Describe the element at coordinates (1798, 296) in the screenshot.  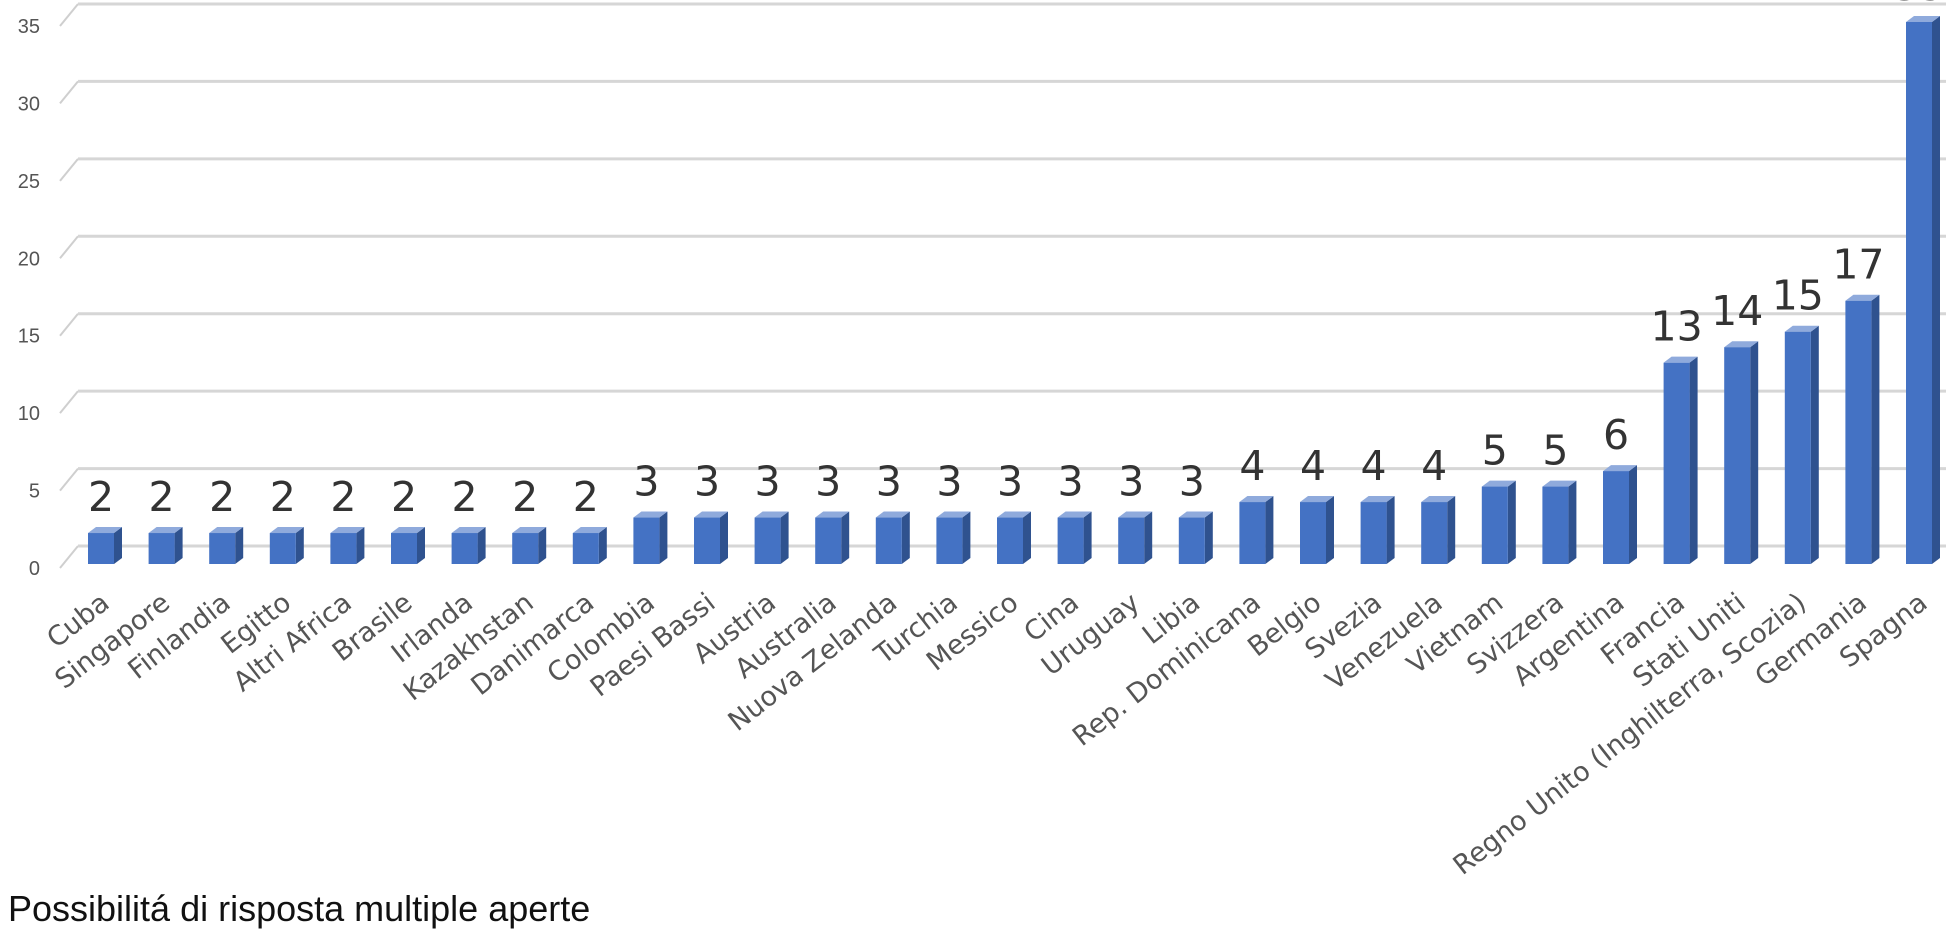
I see `data-label: 15` at that location.